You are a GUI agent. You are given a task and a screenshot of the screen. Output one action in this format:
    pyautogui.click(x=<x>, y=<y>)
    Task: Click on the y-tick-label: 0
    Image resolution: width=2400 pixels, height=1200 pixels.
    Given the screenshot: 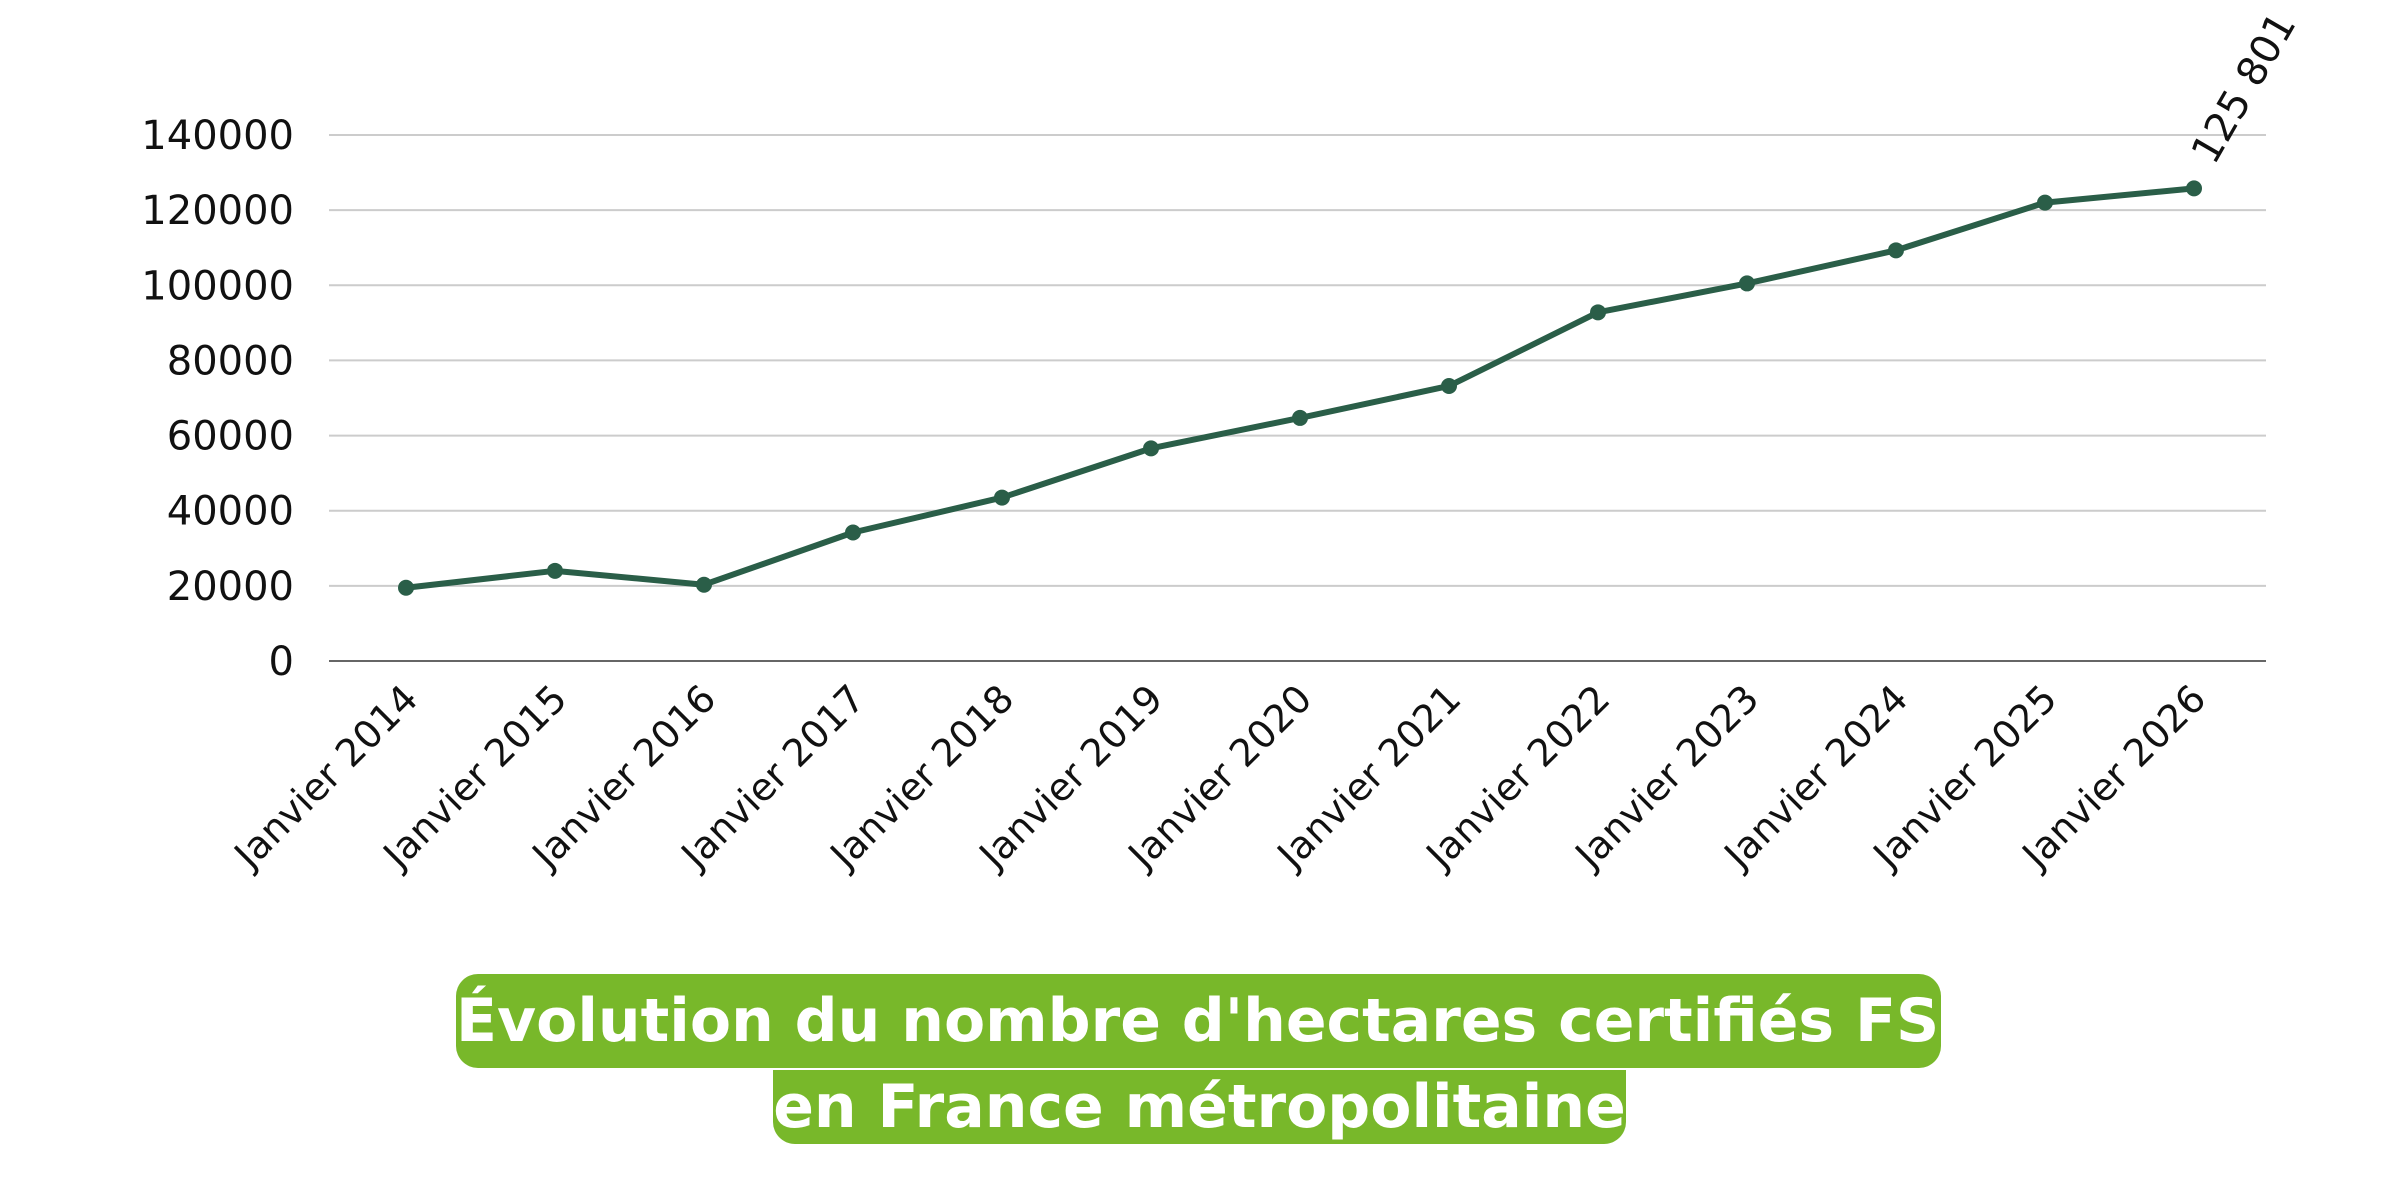 What is the action you would take?
    pyautogui.click(x=281, y=662)
    